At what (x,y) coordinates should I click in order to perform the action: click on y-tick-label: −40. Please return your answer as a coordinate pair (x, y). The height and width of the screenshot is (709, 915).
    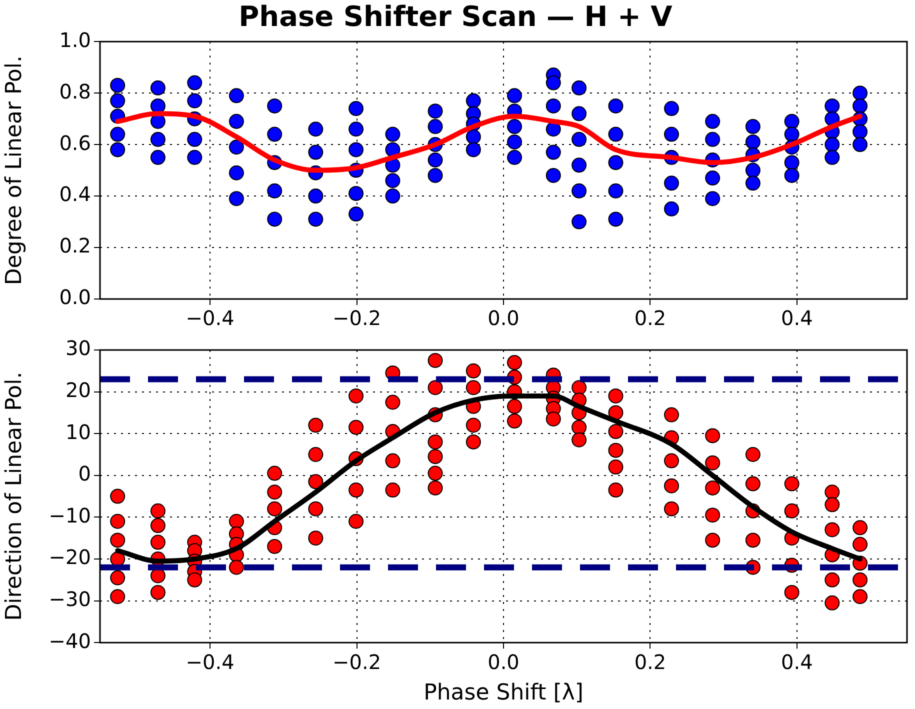
    Looking at the image, I should click on (69, 640).